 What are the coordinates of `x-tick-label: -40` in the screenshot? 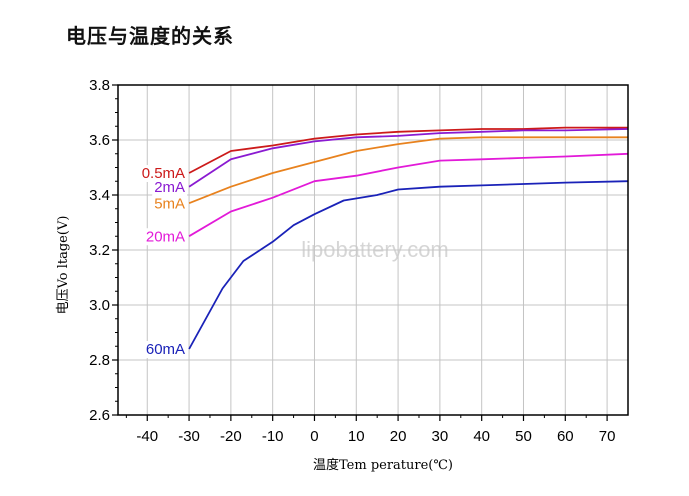 It's located at (147, 436).